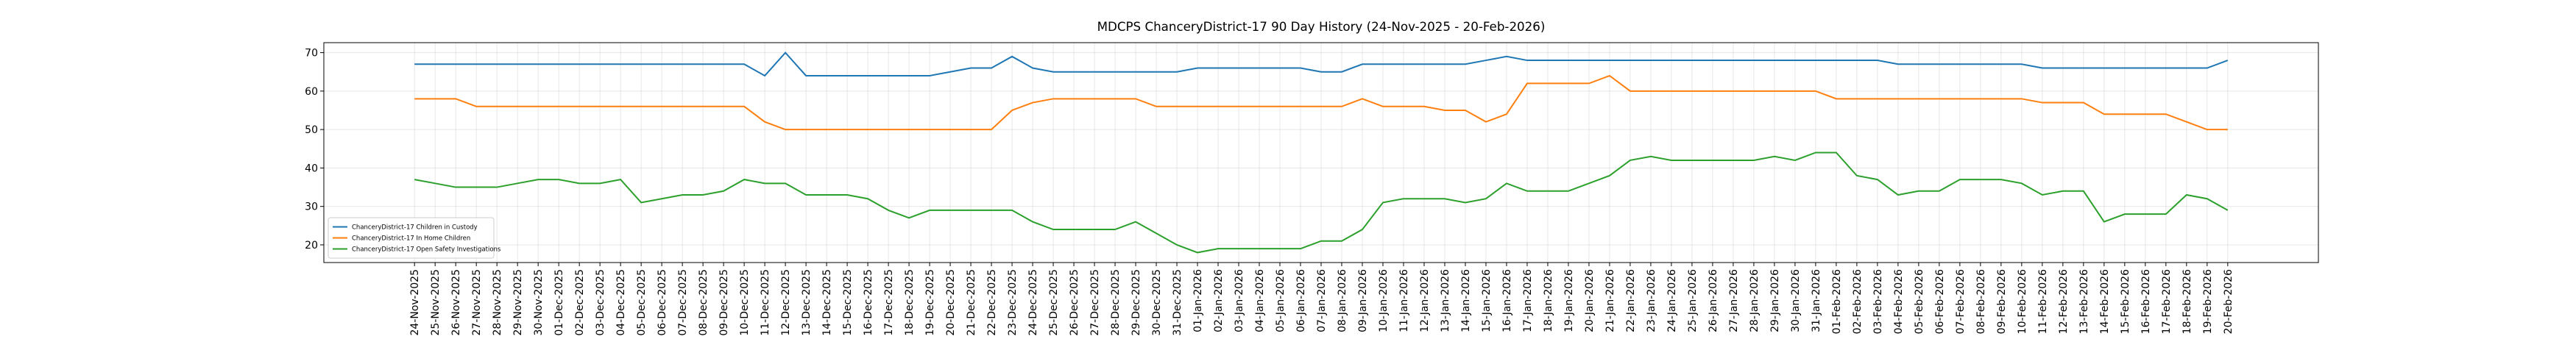  What do you see at coordinates (1157, 303) in the screenshot?
I see `x-tick-label: 30-Dec-2025` at bounding box center [1157, 303].